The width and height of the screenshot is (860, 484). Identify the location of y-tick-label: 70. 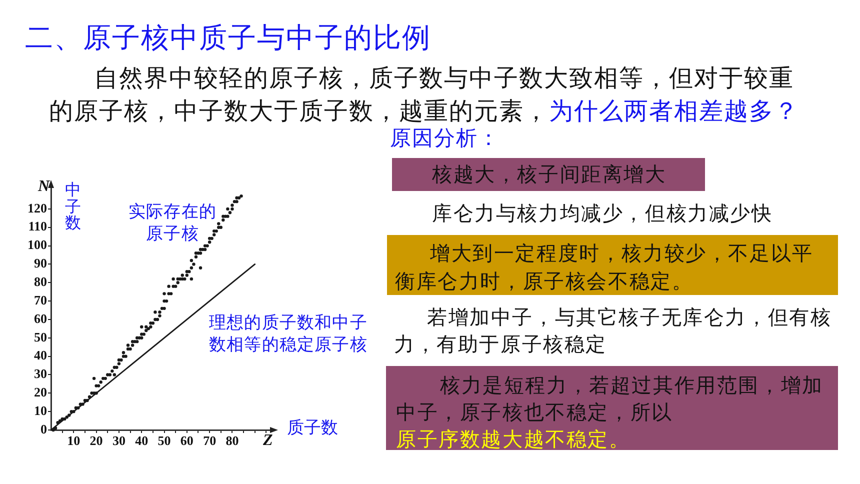
(40, 300).